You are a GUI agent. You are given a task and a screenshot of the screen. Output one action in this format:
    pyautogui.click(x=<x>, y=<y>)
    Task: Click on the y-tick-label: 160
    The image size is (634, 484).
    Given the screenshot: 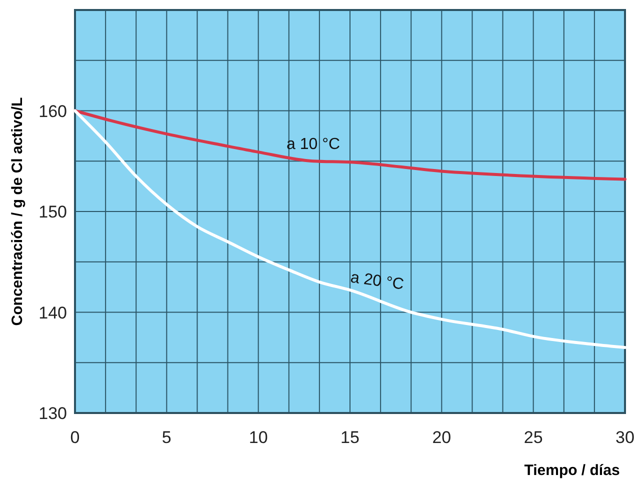 What is the action you would take?
    pyautogui.click(x=52, y=111)
    